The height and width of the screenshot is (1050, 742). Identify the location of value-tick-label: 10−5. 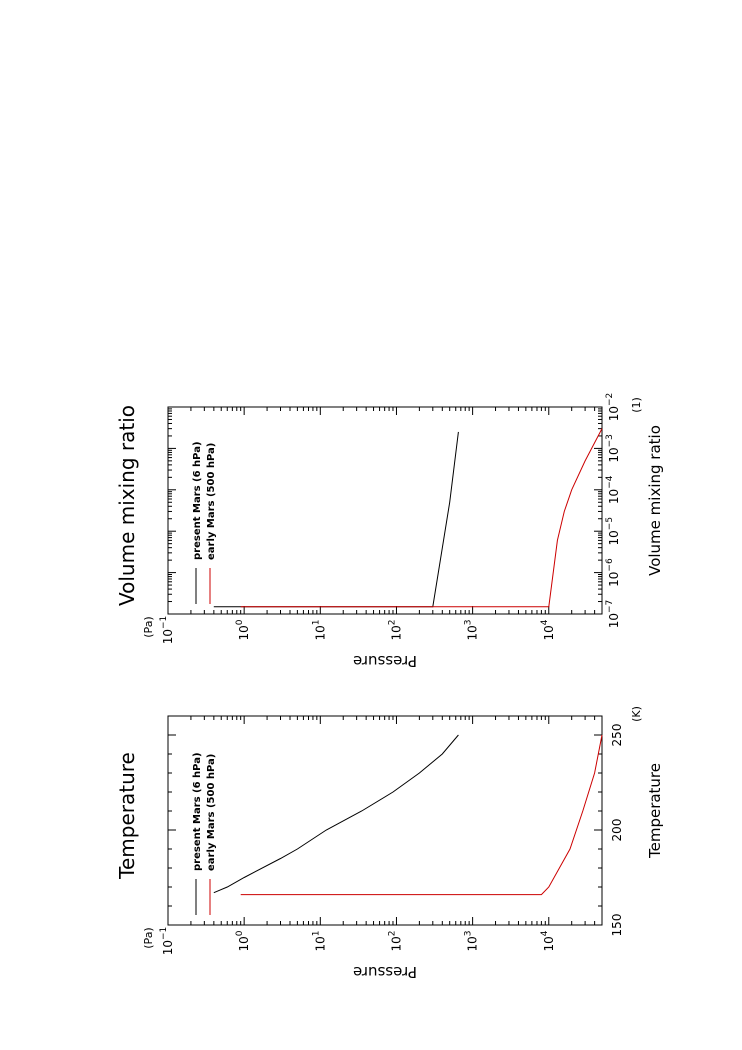
(613, 531).